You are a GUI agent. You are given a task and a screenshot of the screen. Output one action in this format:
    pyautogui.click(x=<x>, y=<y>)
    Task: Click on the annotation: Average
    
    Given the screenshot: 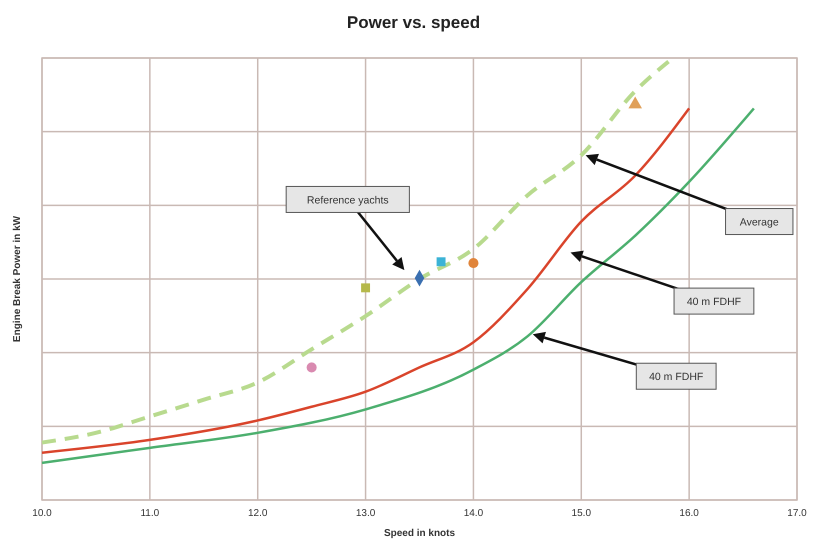 What is the action you would take?
    pyautogui.click(x=759, y=222)
    